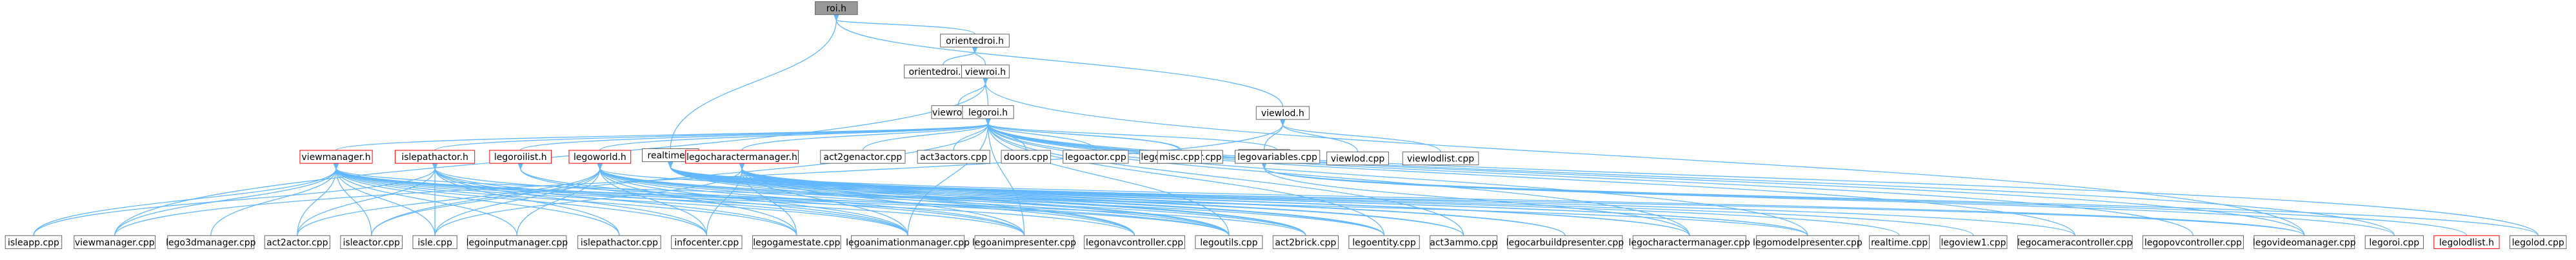 Image resolution: width=2576 pixels, height=260 pixels. What do you see at coordinates (2075, 242) in the screenshot?
I see `file-node-legocameracontroller-cpp: legocameracontroller.cpp` at bounding box center [2075, 242].